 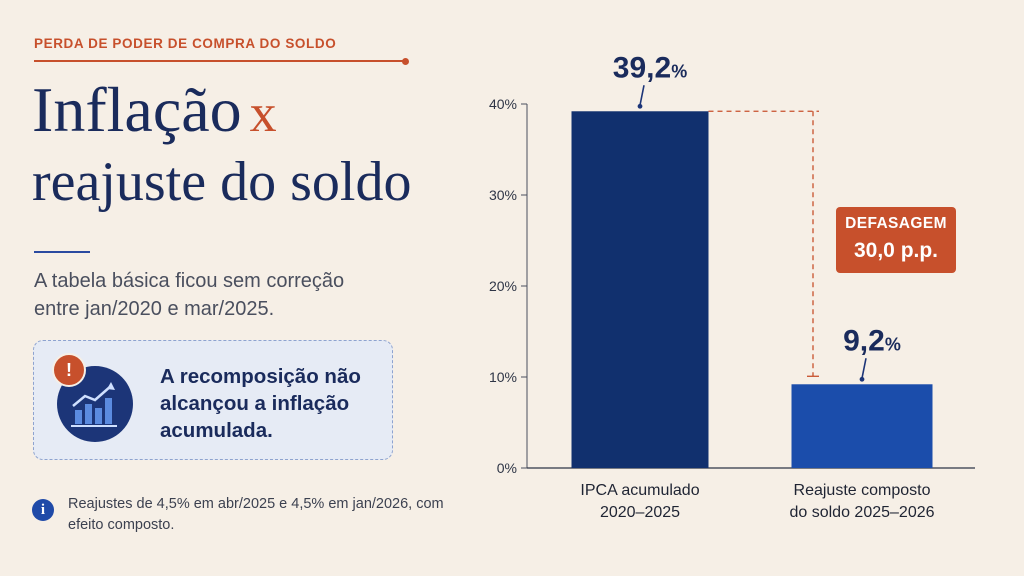 I want to click on gap-annotation-title: DEFASAGEM, so click(x=896, y=223).